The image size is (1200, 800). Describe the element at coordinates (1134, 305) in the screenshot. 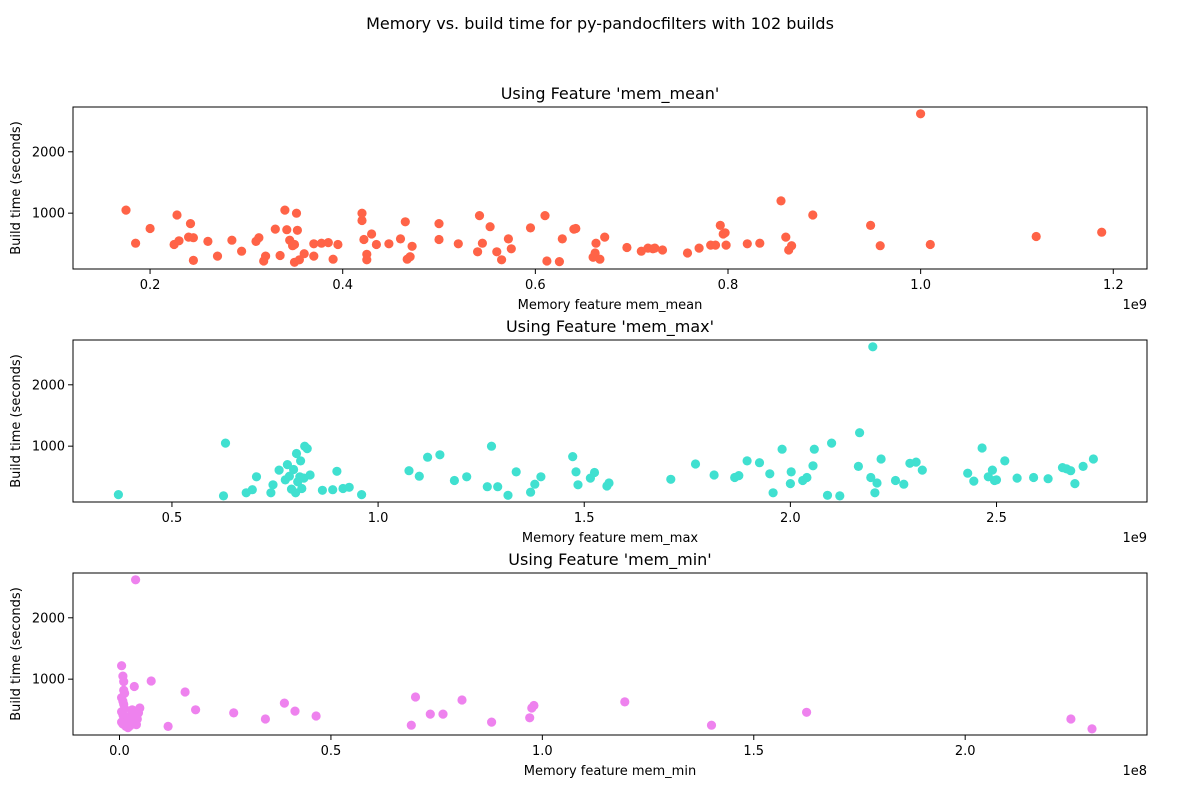

I see `x-axis-scale-label: 1e9` at that location.